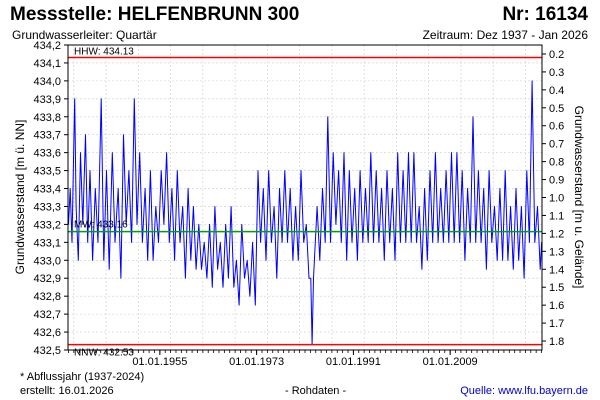 Image resolution: width=600 pixels, height=400 pixels. I want to click on y-axis-label-left: Grundwasserstand [m ü. NN], so click(20, 197).